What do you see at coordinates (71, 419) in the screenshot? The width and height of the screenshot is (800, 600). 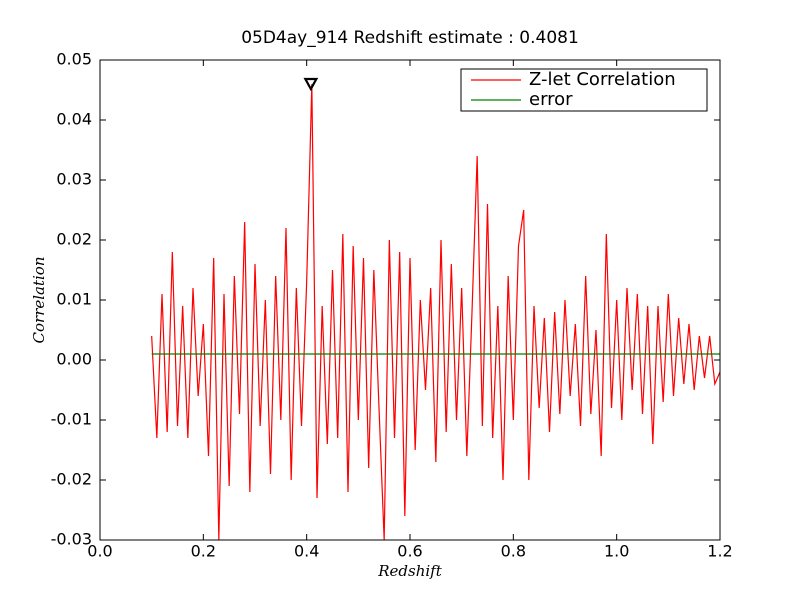 I see `y-tick-label: -0.01` at bounding box center [71, 419].